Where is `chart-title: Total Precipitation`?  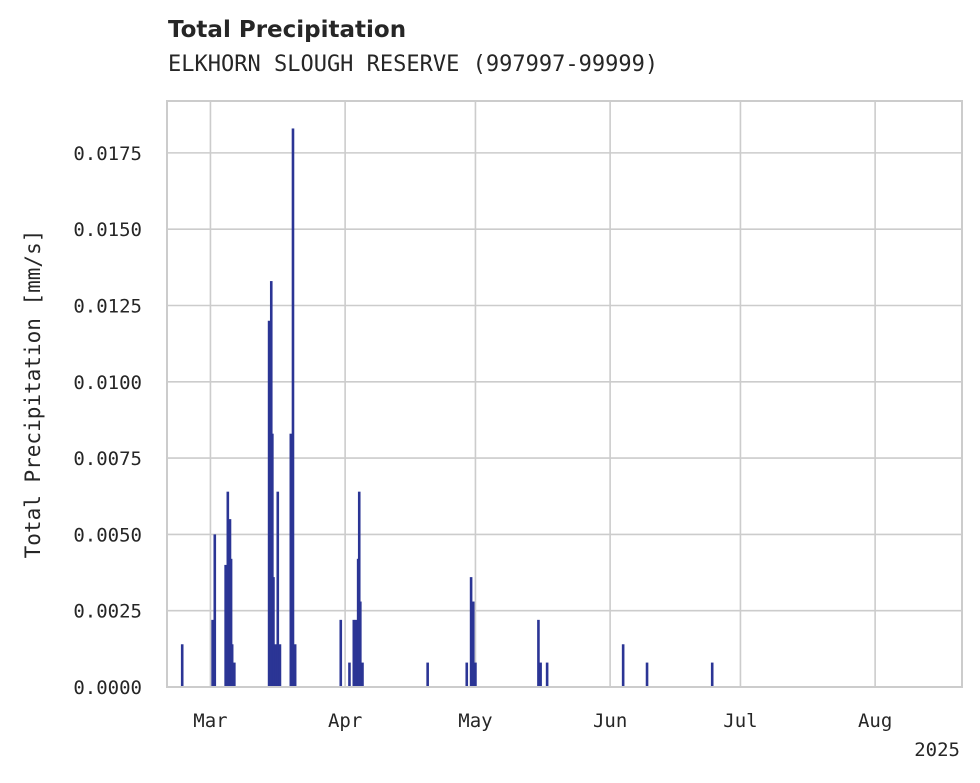
chart-title: Total Precipitation is located at coordinates (287, 30).